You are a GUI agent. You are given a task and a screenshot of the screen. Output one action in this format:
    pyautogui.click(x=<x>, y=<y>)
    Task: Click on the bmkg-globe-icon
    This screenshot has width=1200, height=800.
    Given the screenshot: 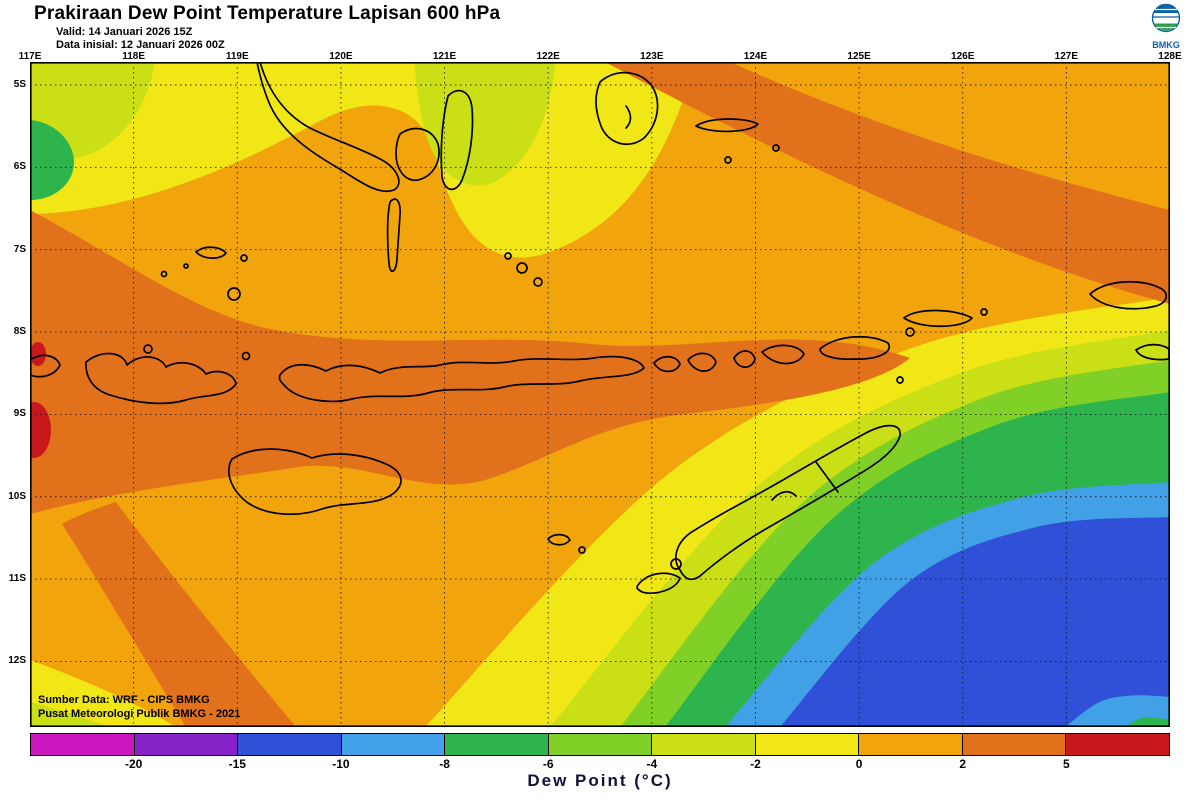 What is the action you would take?
    pyautogui.click(x=1166, y=18)
    